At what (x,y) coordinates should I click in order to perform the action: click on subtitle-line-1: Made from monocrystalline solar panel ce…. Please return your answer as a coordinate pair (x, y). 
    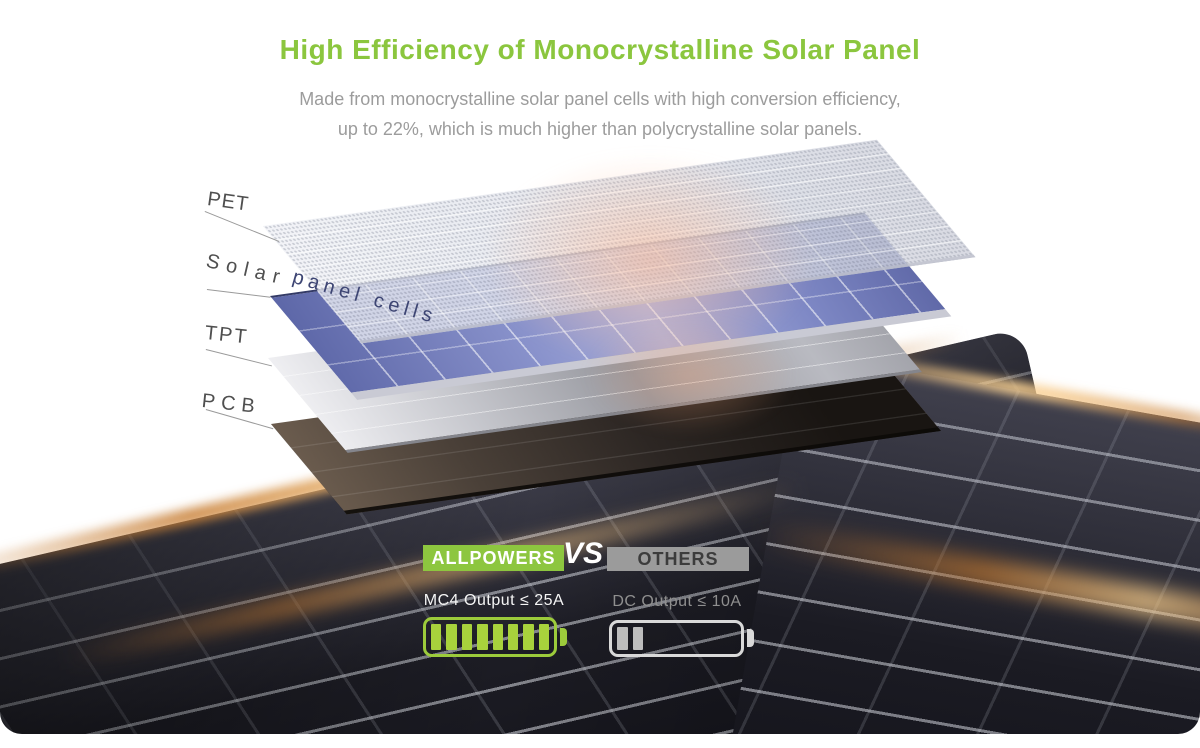
    Looking at the image, I should click on (600, 99).